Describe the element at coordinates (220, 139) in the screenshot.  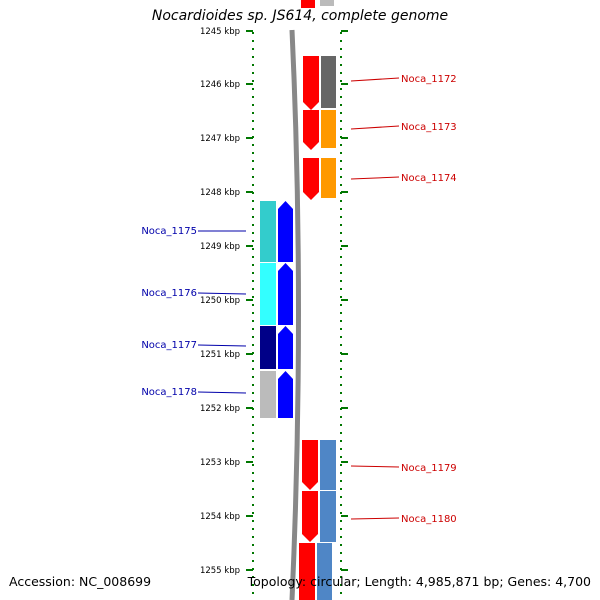
I see `tick-label: 1247 kbp` at that location.